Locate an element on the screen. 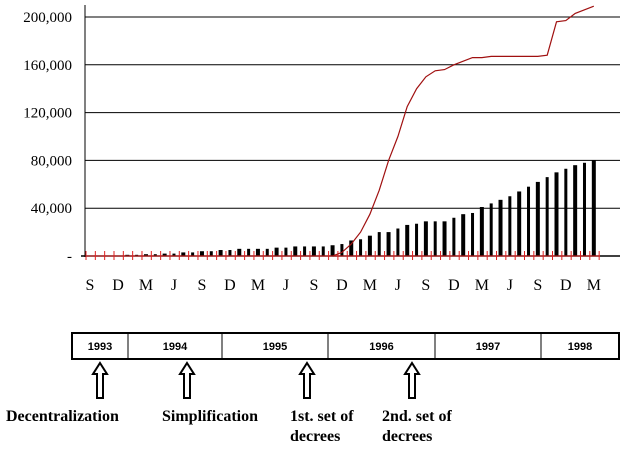 The image size is (625, 449). event-label-simplification: Simplification is located at coordinates (210, 416).